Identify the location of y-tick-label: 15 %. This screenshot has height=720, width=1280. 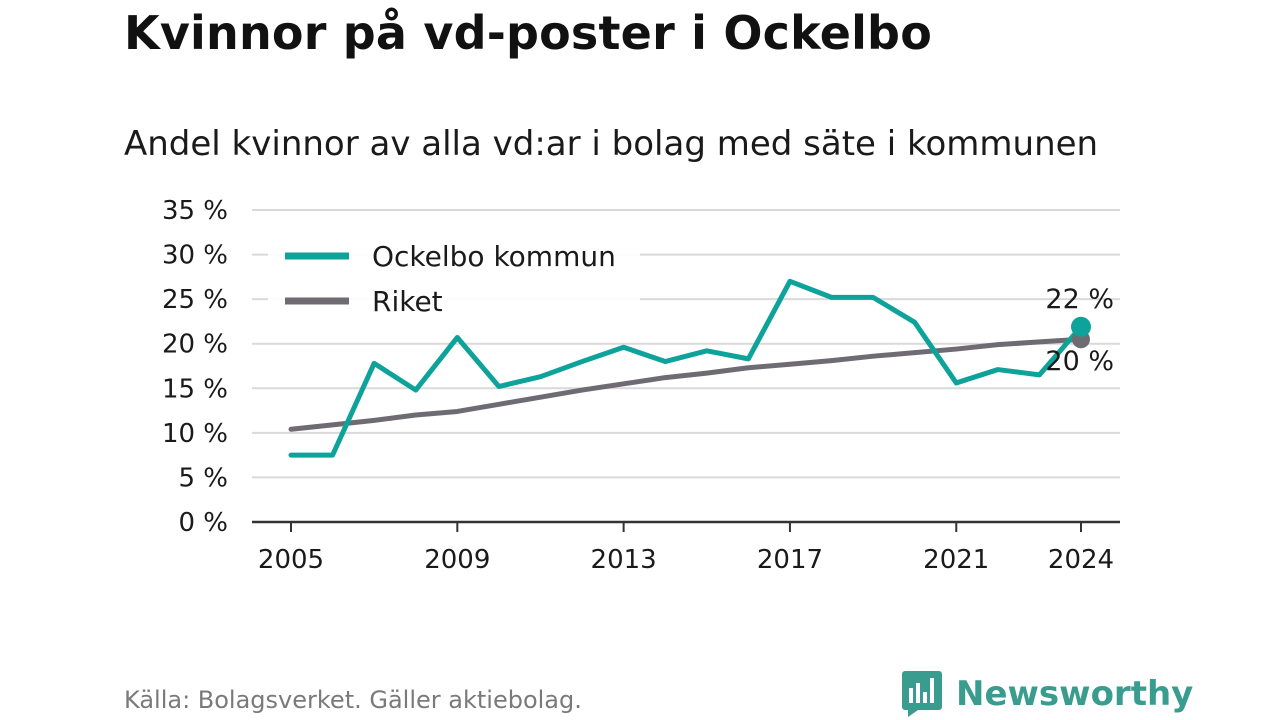
(195, 389).